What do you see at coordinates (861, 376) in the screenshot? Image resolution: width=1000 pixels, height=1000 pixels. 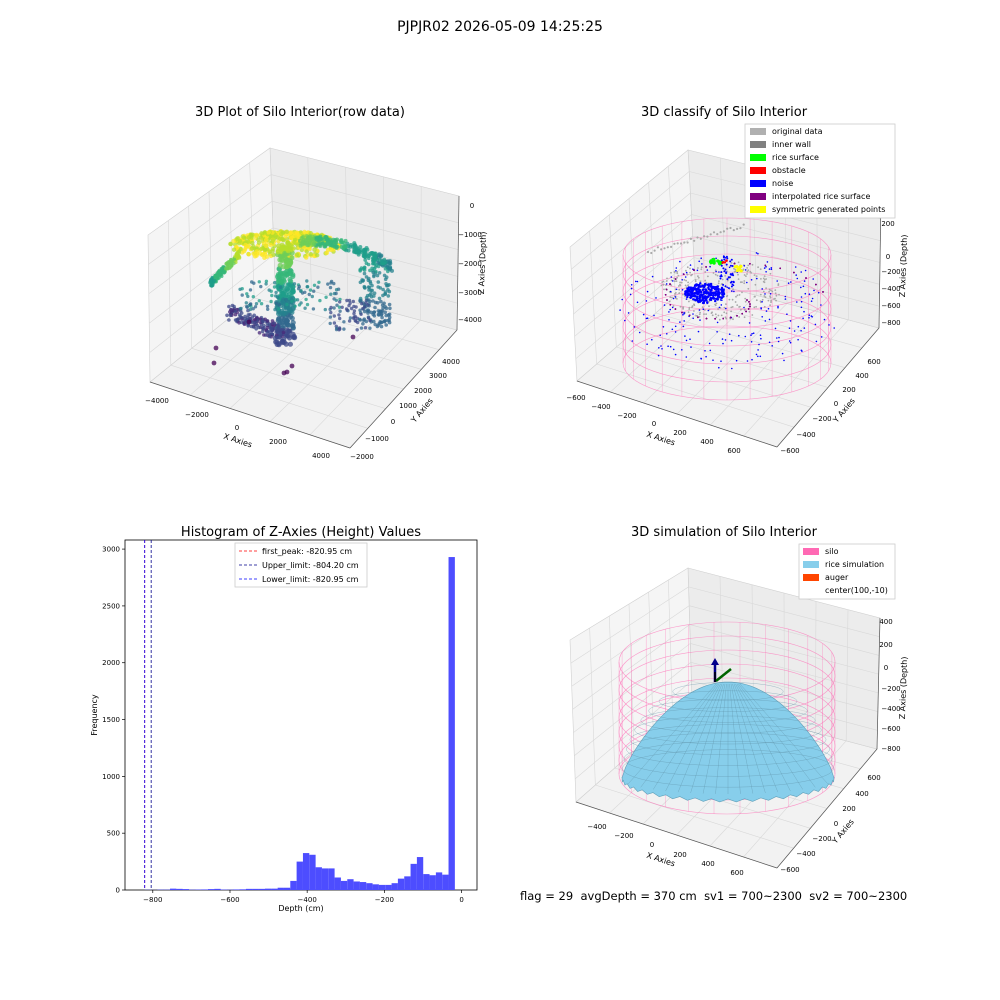 I see `y-tick-label: 400` at bounding box center [861, 376].